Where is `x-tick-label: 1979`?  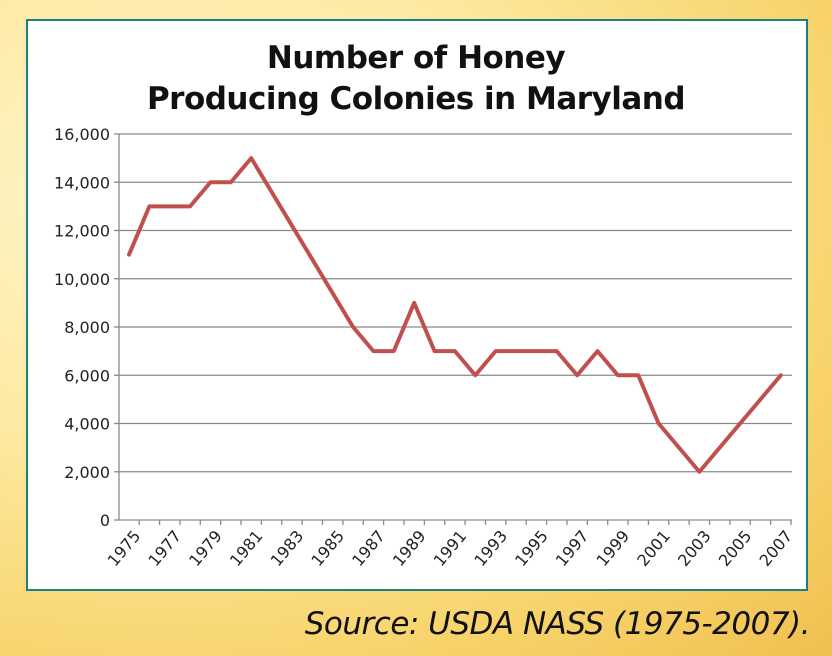
x-tick-label: 1979 is located at coordinates (205, 548).